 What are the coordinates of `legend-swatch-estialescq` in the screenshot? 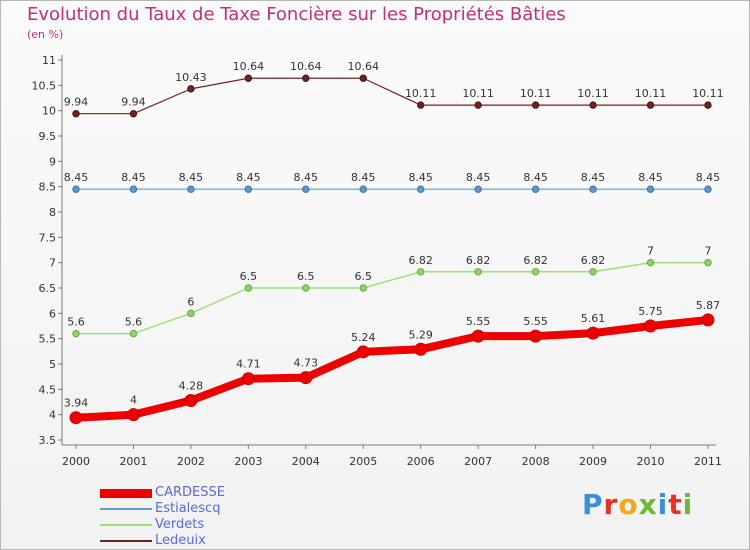 It's located at (126, 509).